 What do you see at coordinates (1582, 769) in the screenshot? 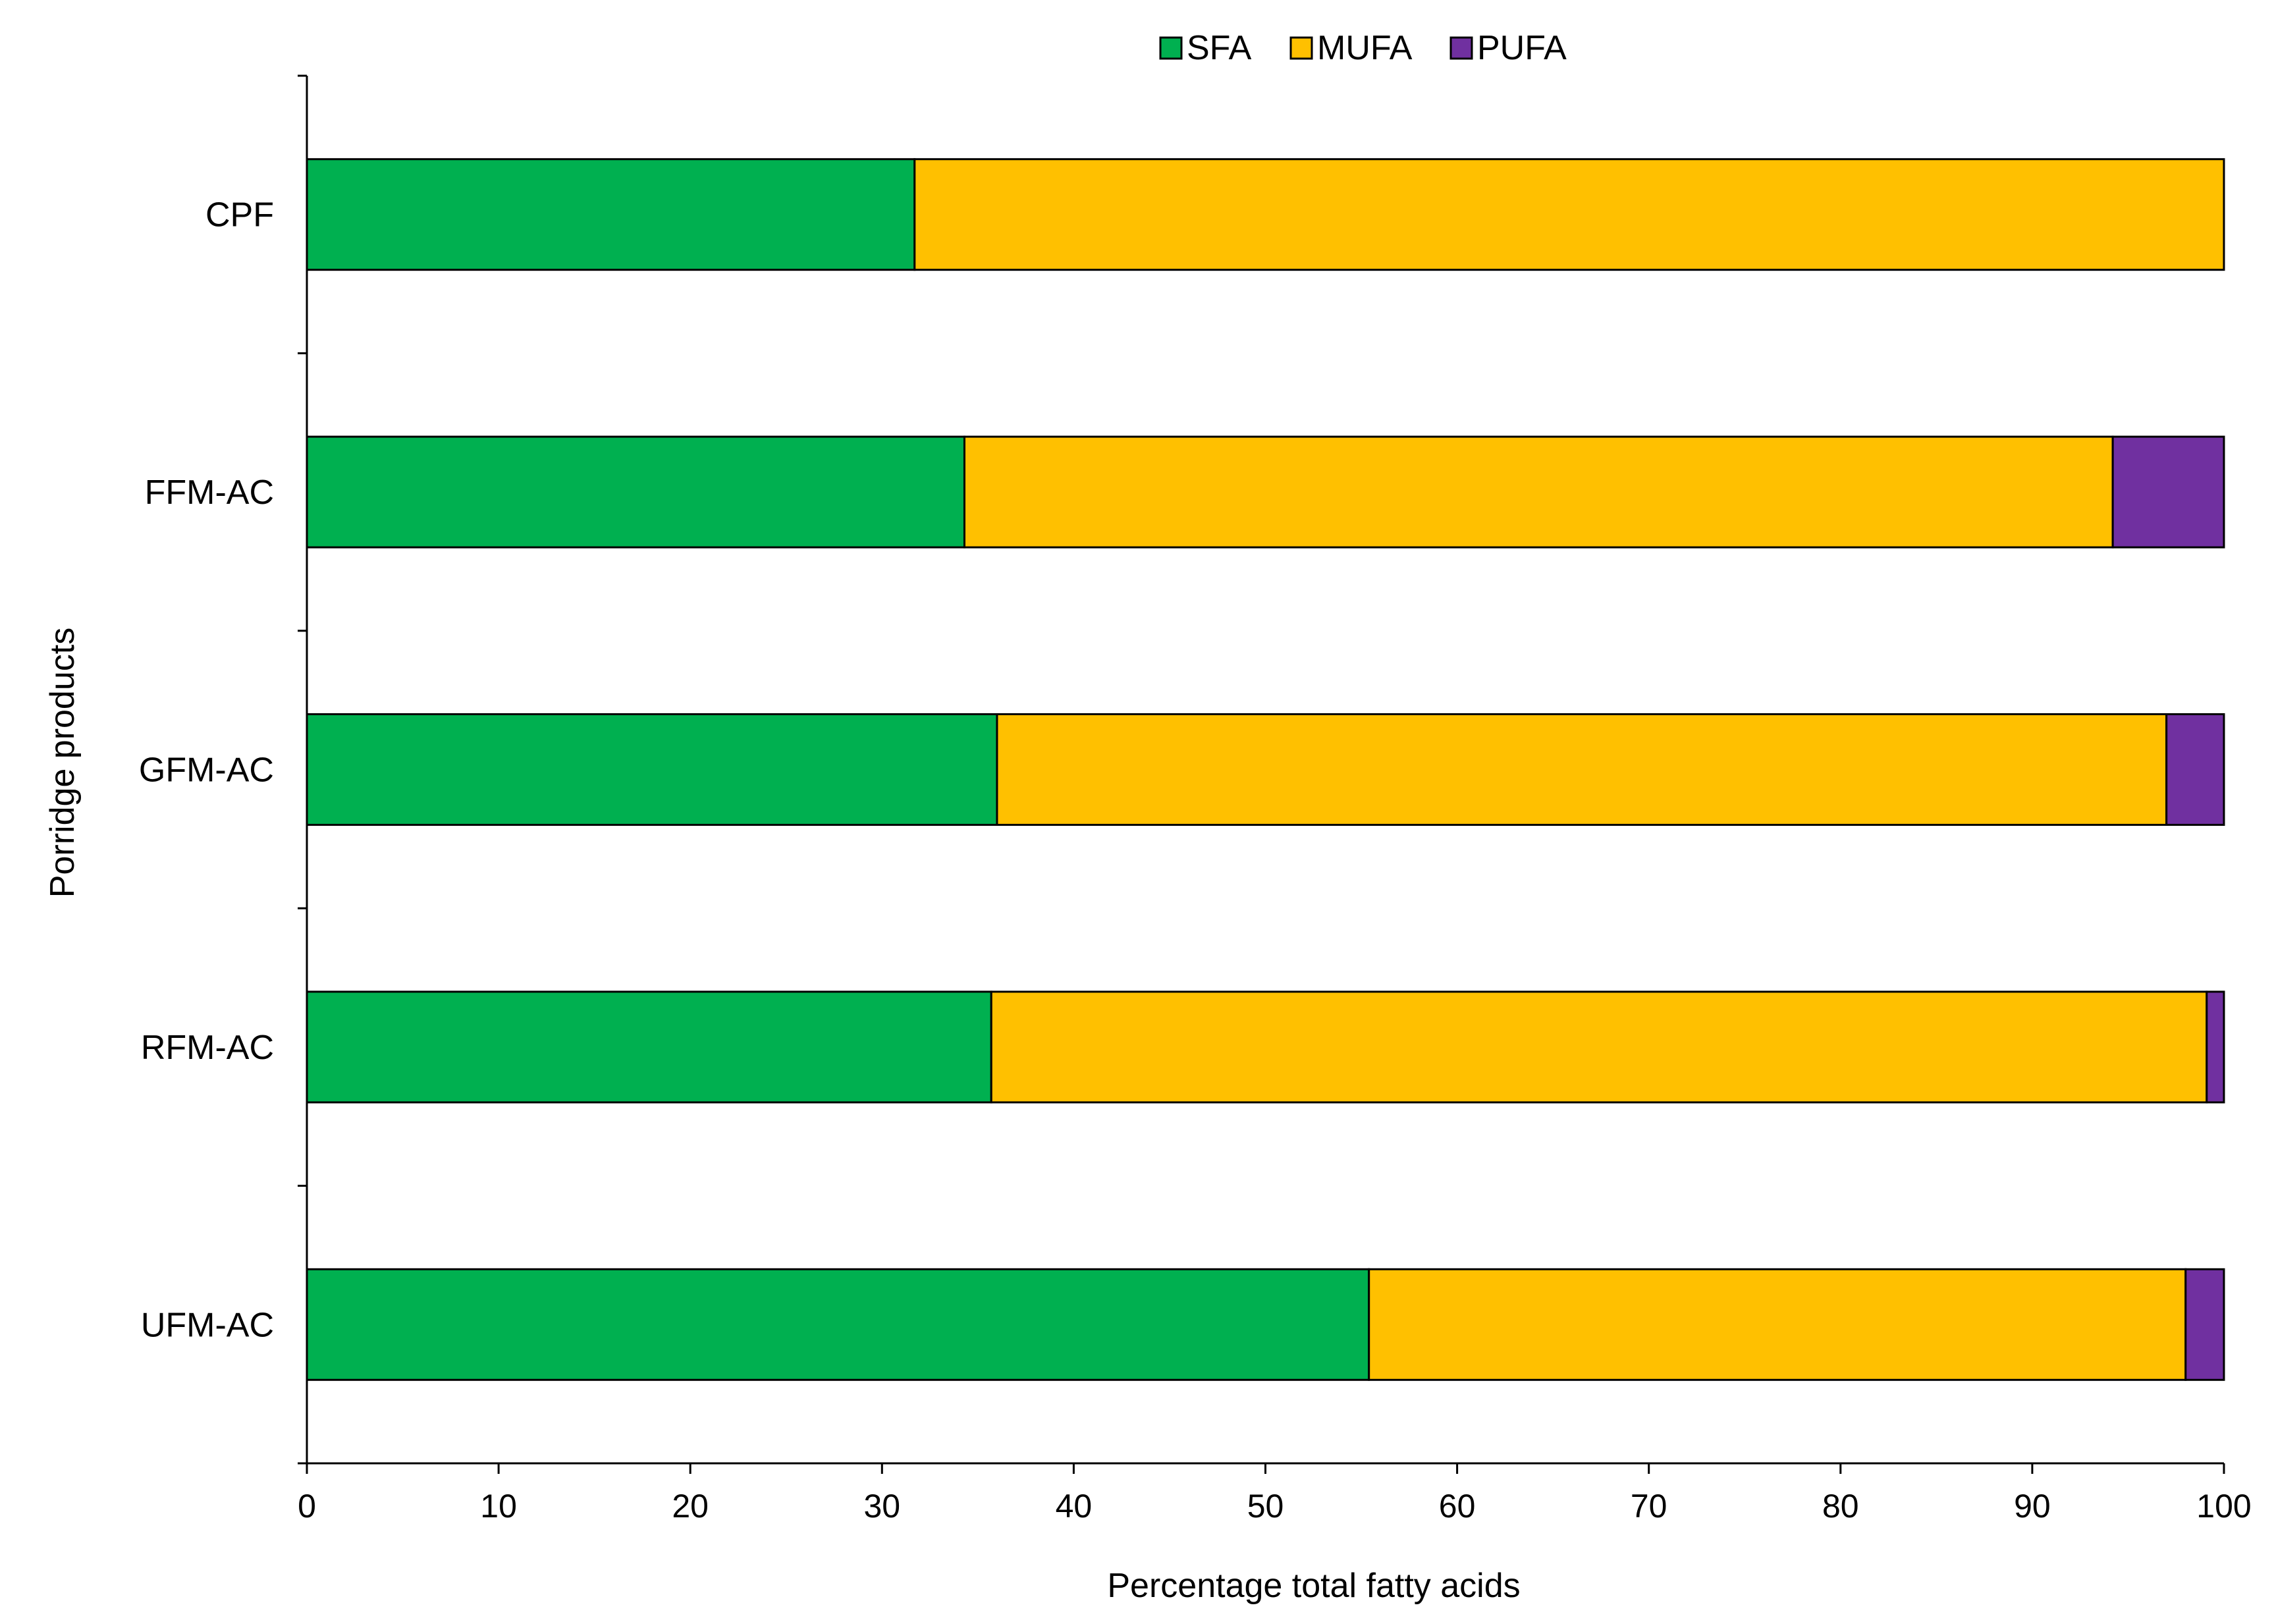
I see `bar-mufa-gfm-ac` at bounding box center [1582, 769].